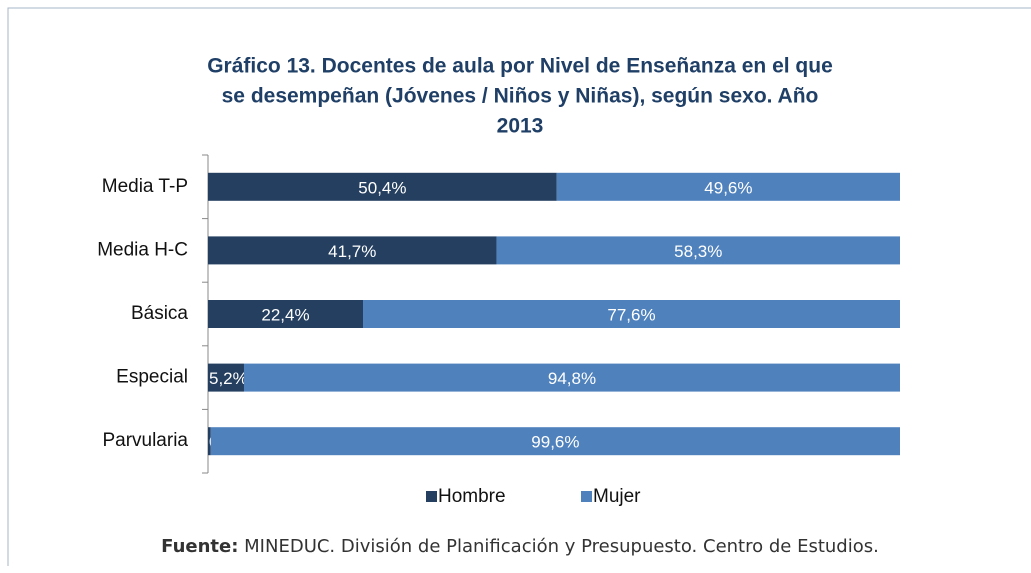 Image resolution: width=1031 pixels, height=573 pixels. I want to click on value-label: 41,7%, so click(352, 251).